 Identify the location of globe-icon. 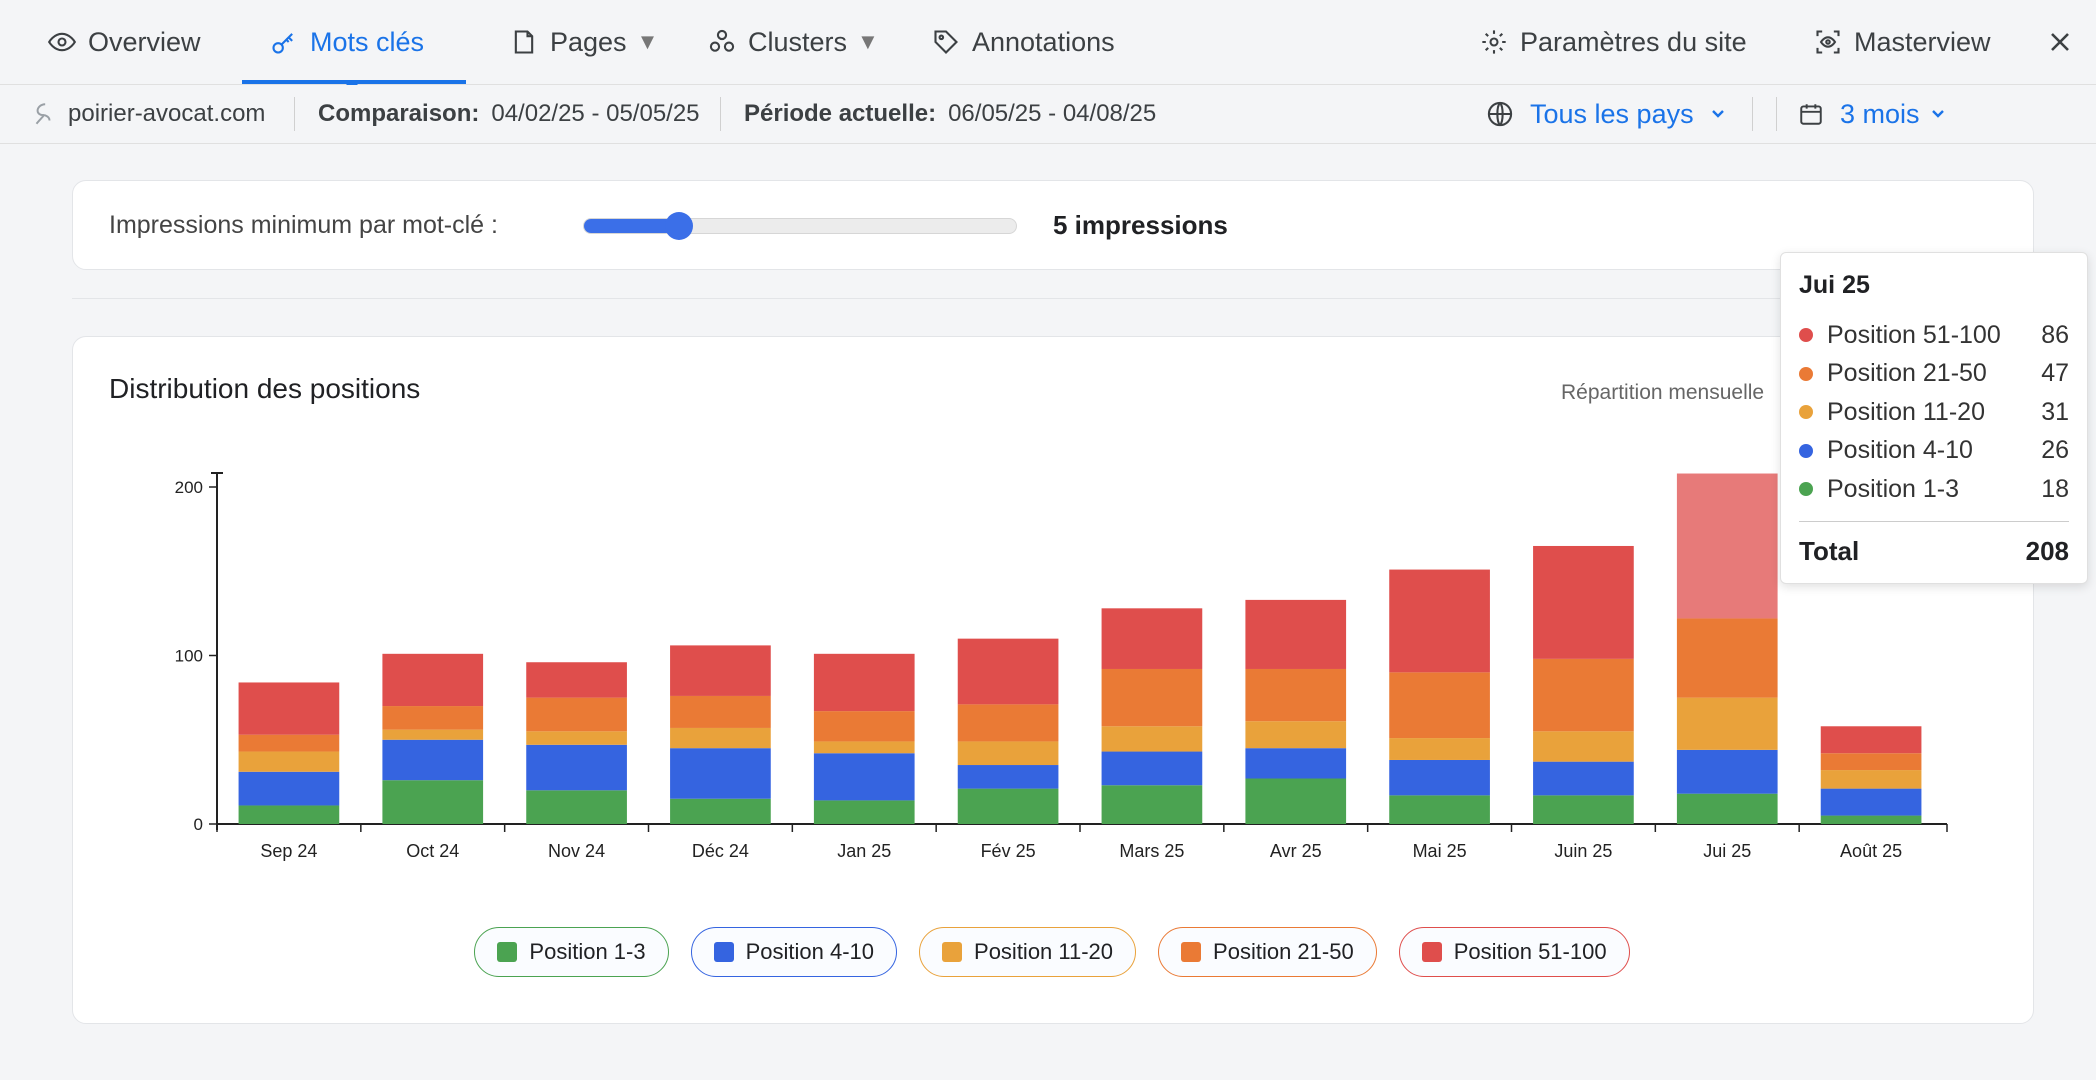
(1500, 114).